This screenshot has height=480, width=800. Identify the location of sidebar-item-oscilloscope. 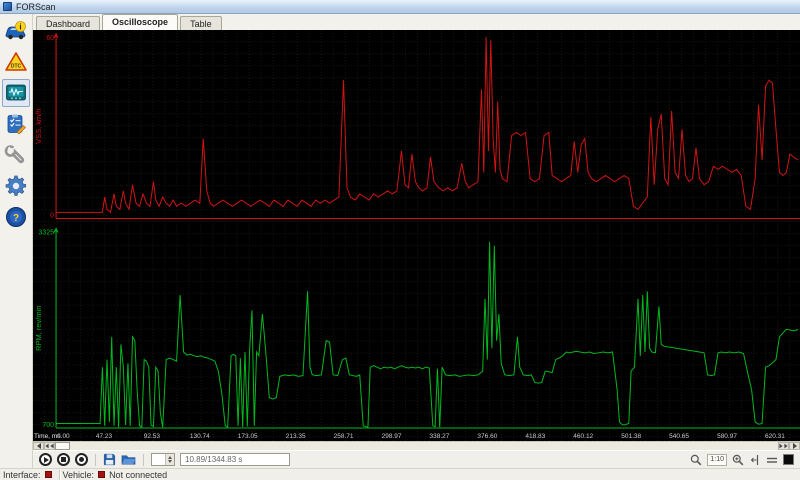
(16, 93).